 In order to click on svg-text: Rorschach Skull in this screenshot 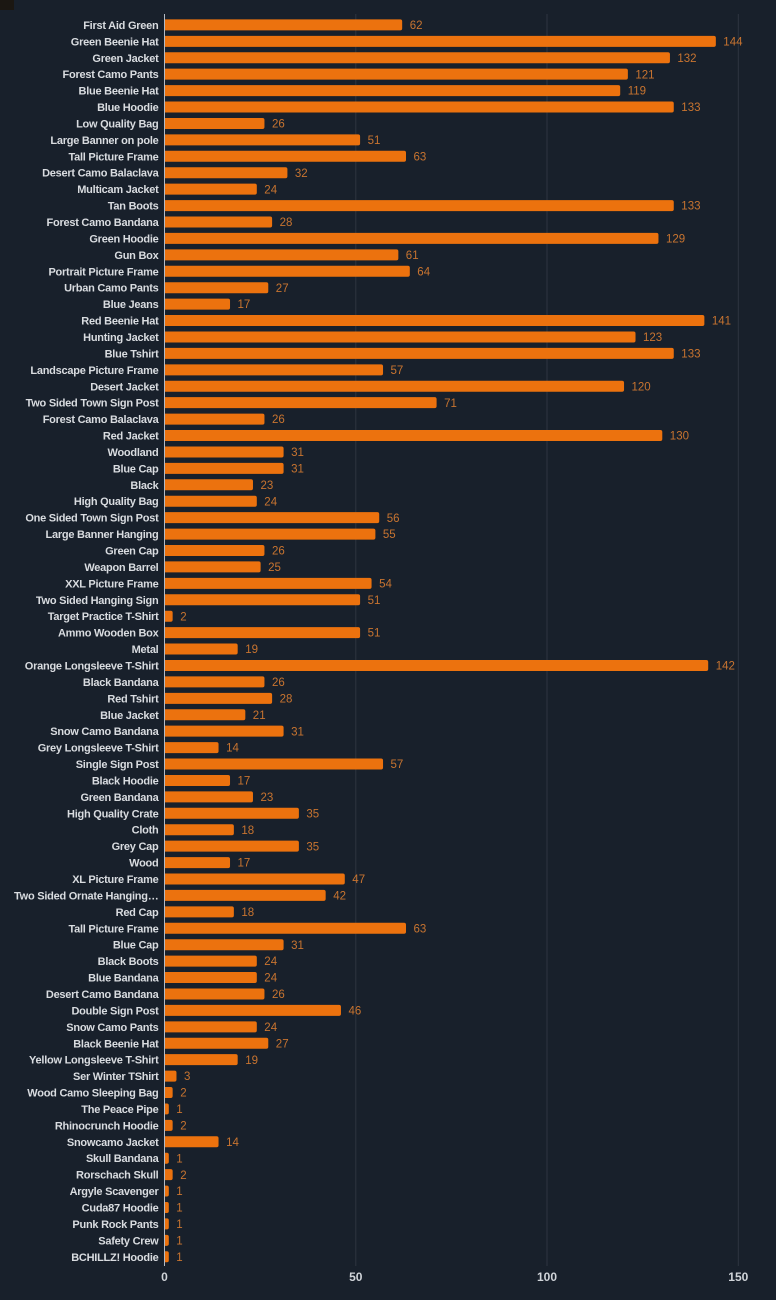, I will do `click(117, 1176)`.